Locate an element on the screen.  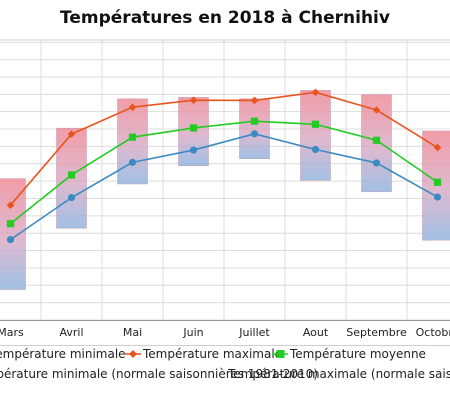
legend-item: Température maximale is located at coordinates (203, 354).